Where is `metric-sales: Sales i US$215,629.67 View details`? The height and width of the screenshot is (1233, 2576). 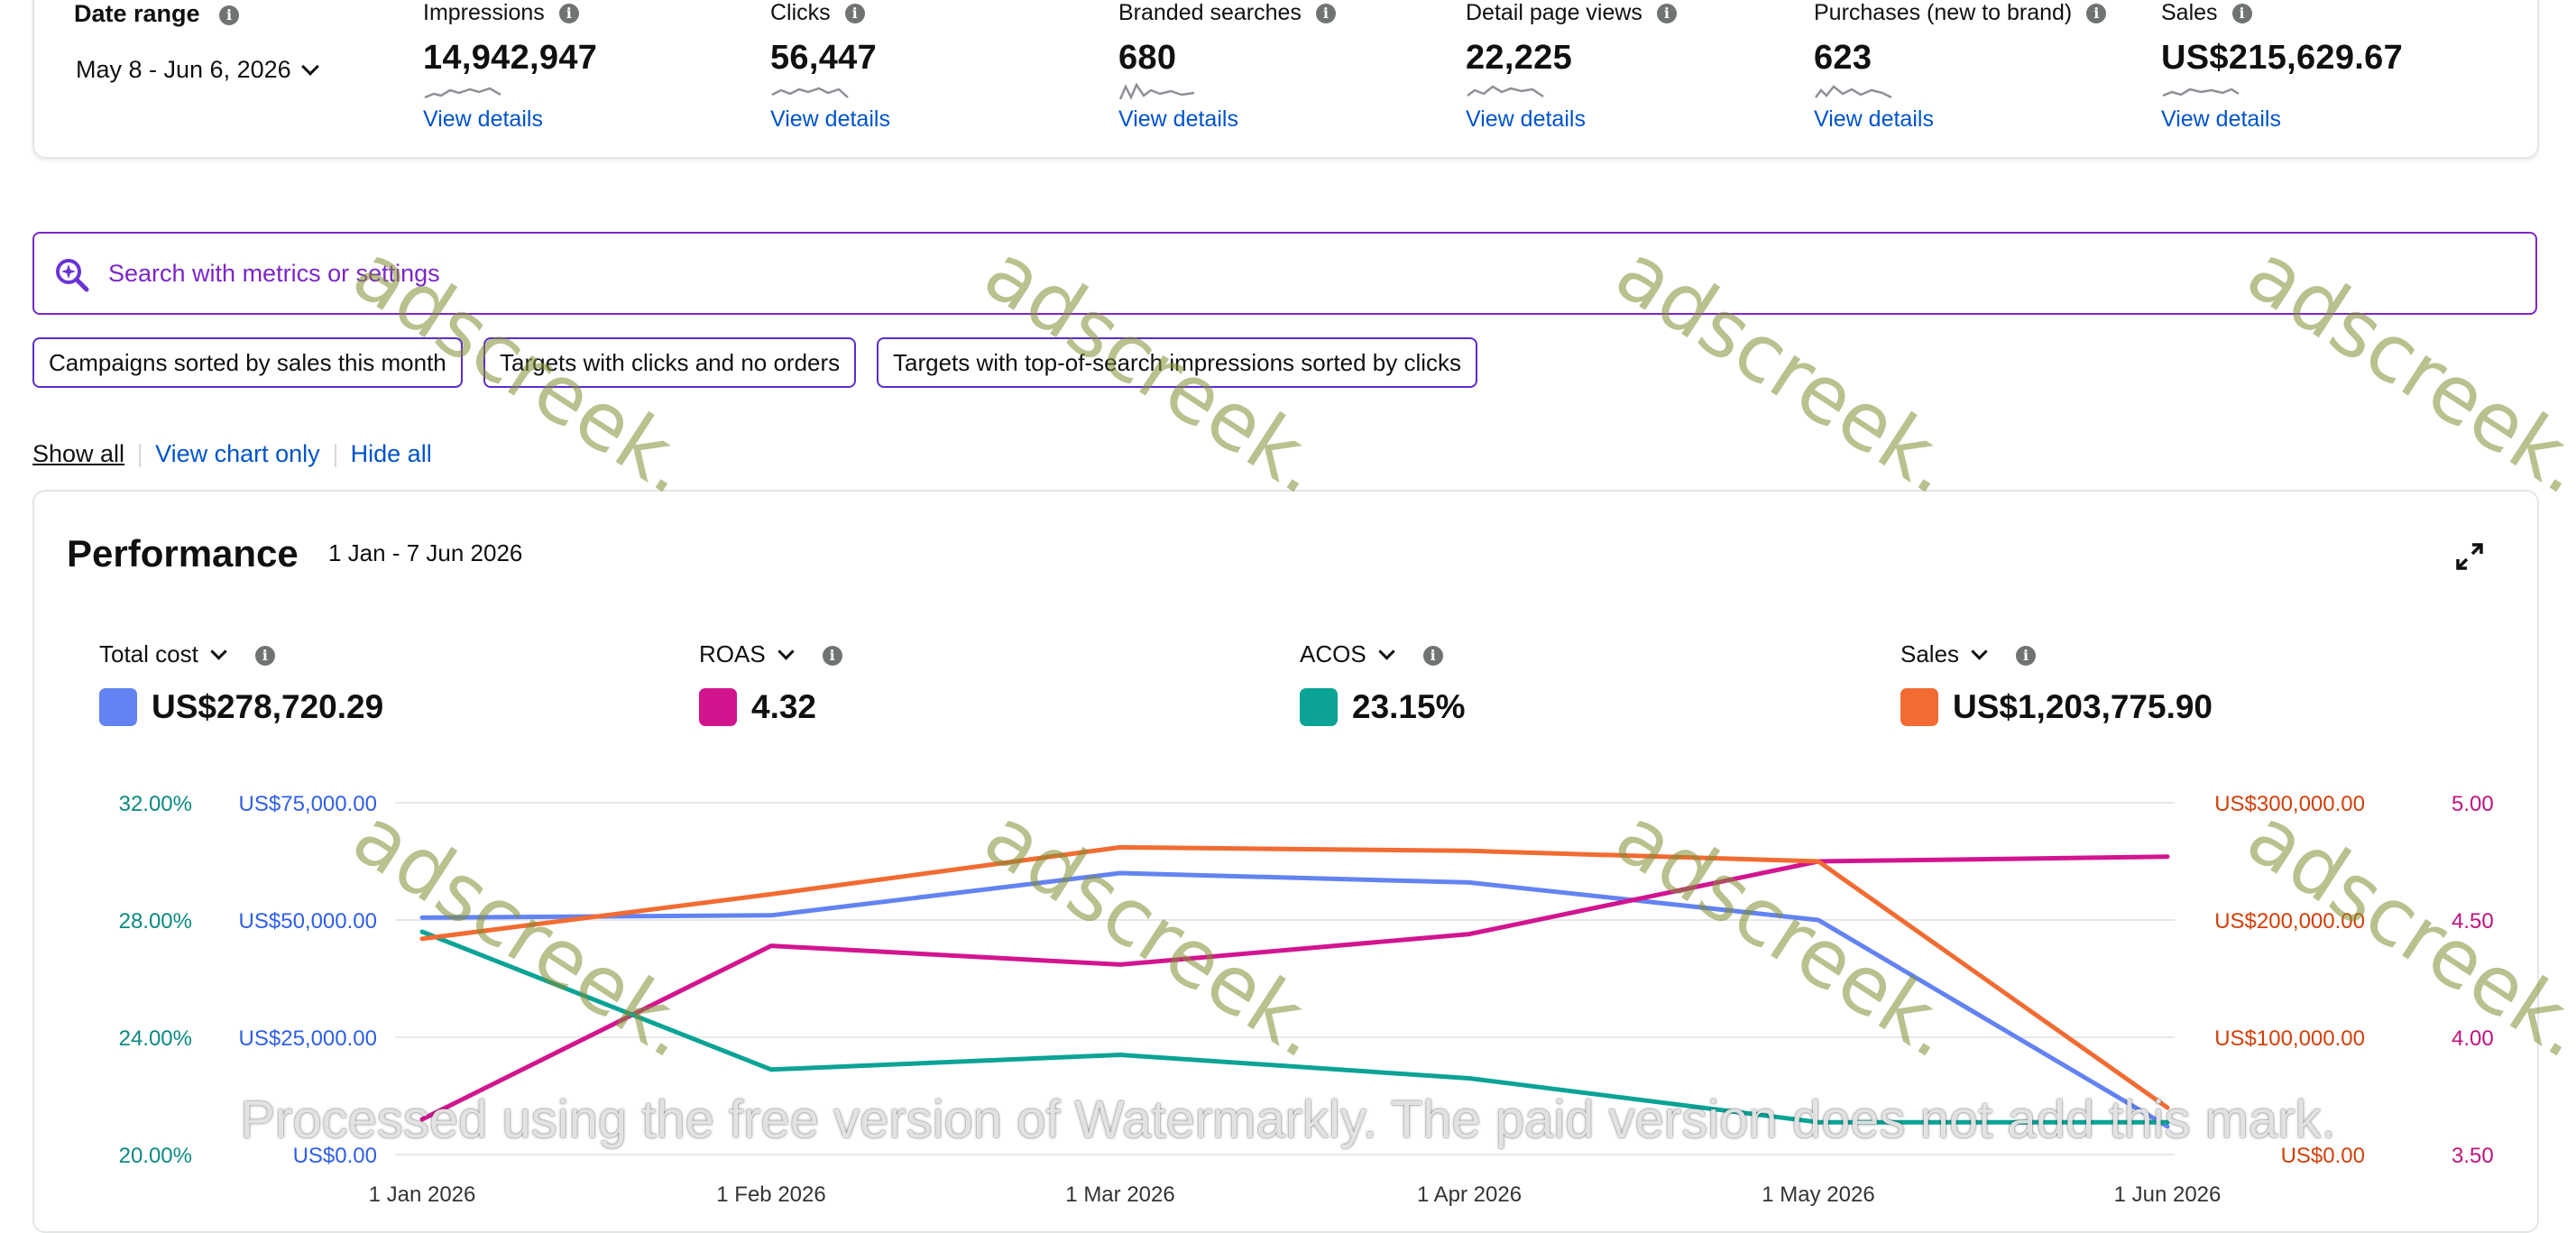 metric-sales: Sales i US$215,629.67 View details is located at coordinates (2328, 66).